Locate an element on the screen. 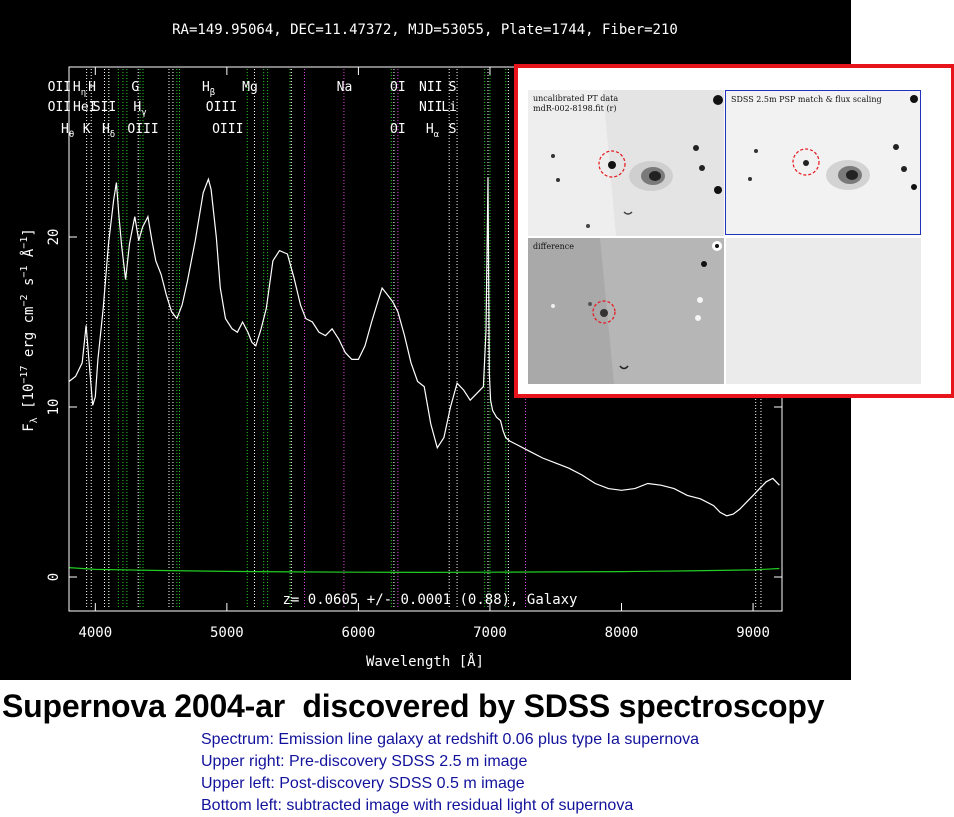 This screenshot has height=817, width=954. line-label: Hθ is located at coordinates (67, 131).